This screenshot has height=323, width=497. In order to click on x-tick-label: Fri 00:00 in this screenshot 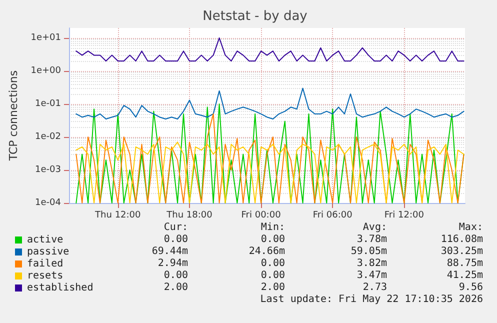, I will do `click(261, 215)`.